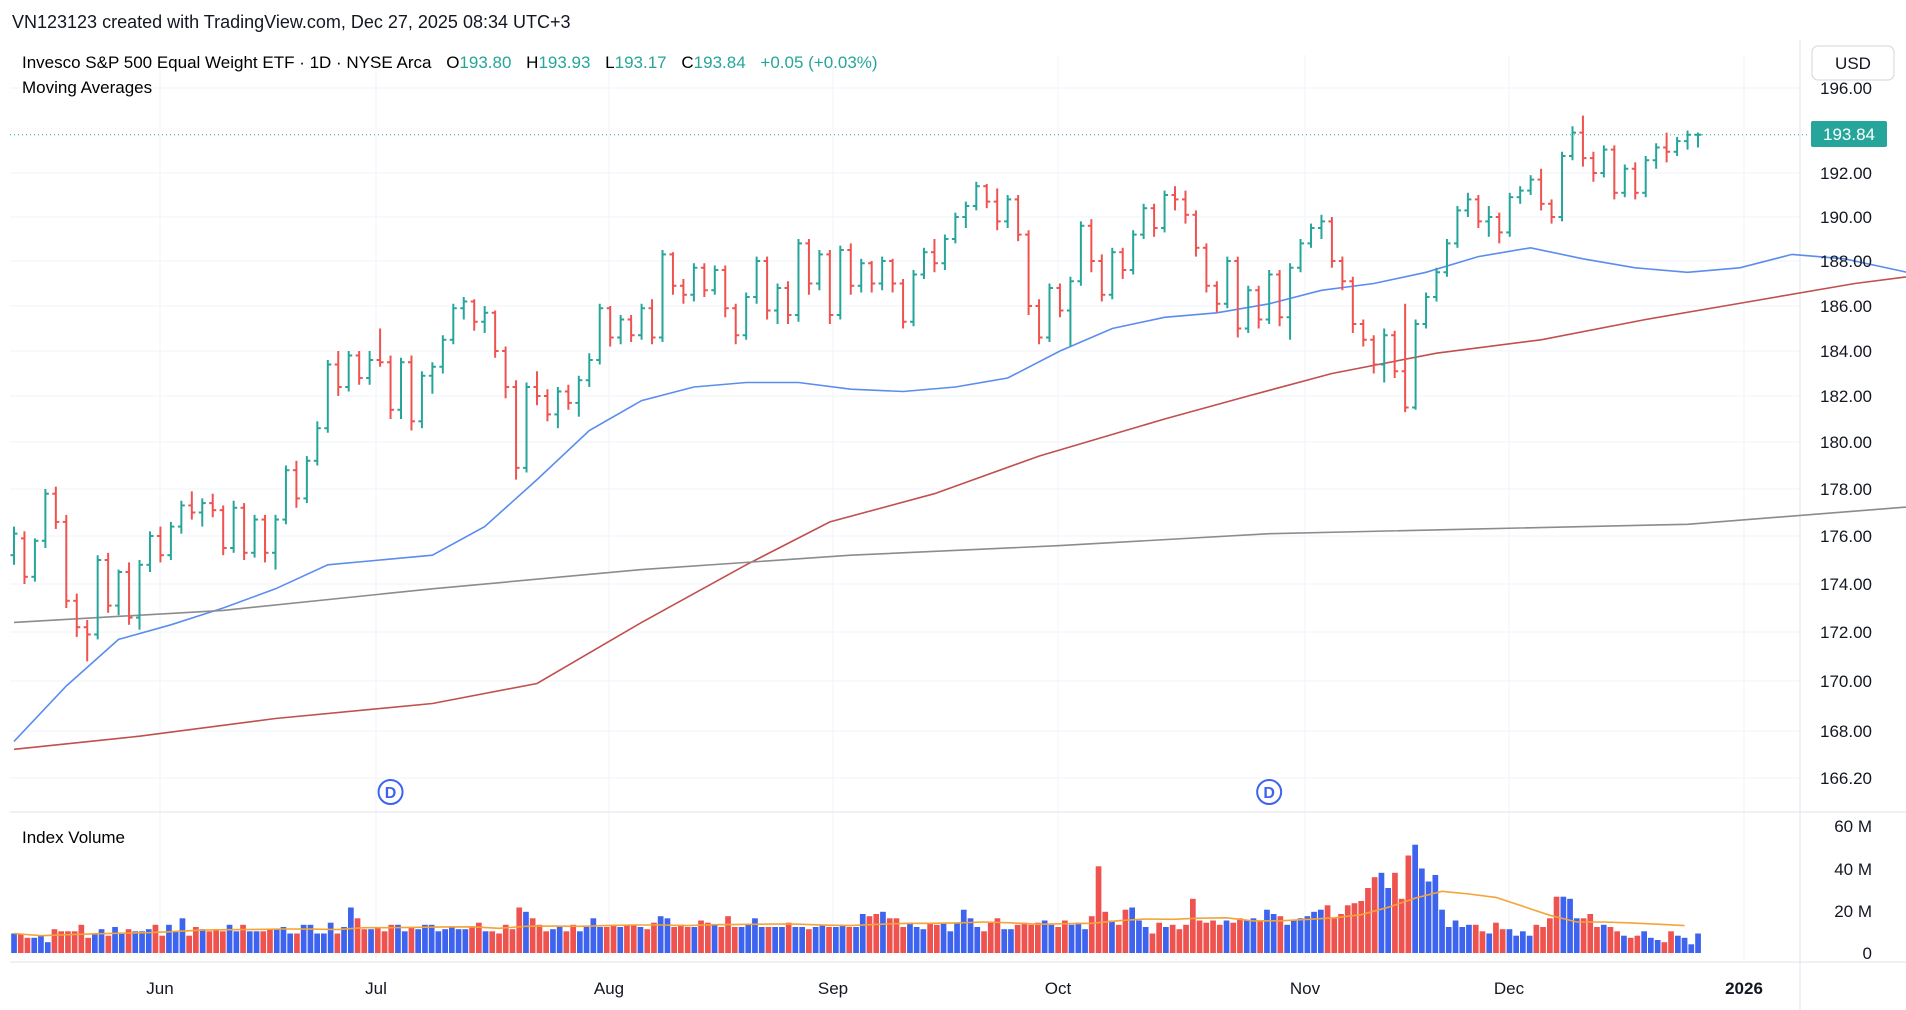 This screenshot has height=1010, width=1906. What do you see at coordinates (1846, 261) in the screenshot?
I see `price-tick-label: 188.00` at bounding box center [1846, 261].